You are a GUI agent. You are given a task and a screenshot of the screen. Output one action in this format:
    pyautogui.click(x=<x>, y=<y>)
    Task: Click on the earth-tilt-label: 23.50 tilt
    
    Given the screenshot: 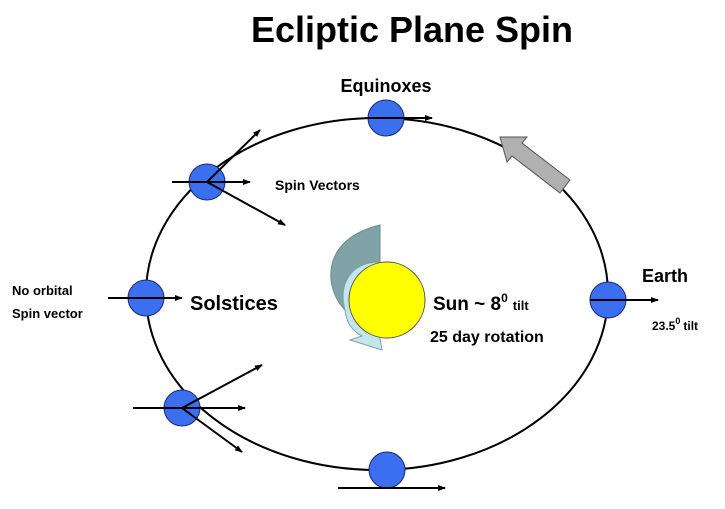 What is the action you would take?
    pyautogui.click(x=675, y=324)
    